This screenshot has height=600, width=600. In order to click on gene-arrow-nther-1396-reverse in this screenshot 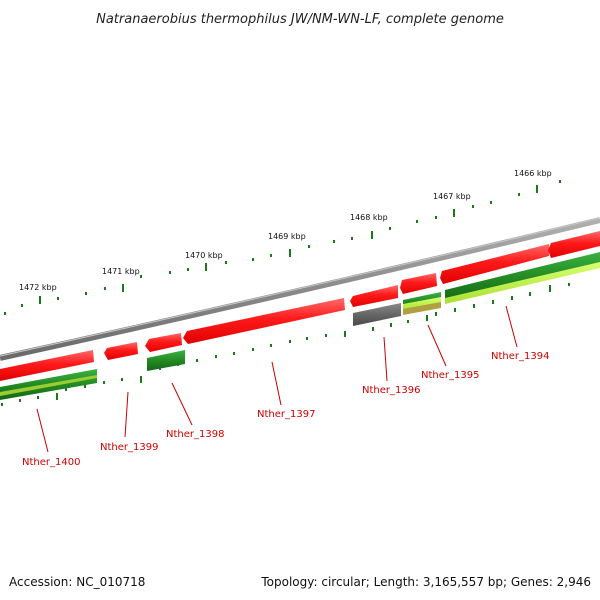, I will do `click(377, 314)`.